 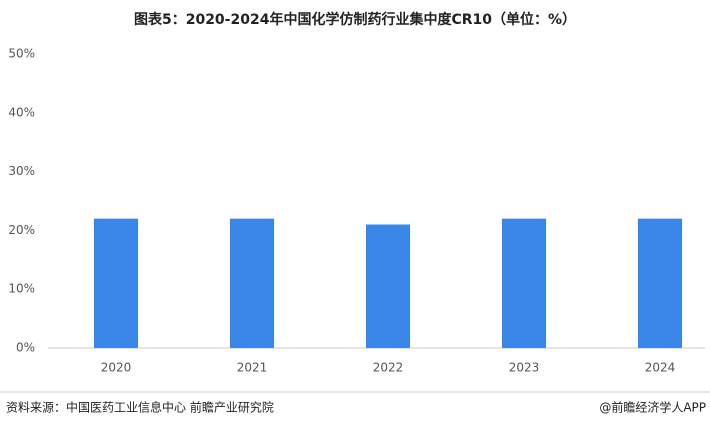 What do you see at coordinates (140, 407) in the screenshot?
I see `source-note: 资料来源：中国医药工业信息中心 前瞻产业研究院` at bounding box center [140, 407].